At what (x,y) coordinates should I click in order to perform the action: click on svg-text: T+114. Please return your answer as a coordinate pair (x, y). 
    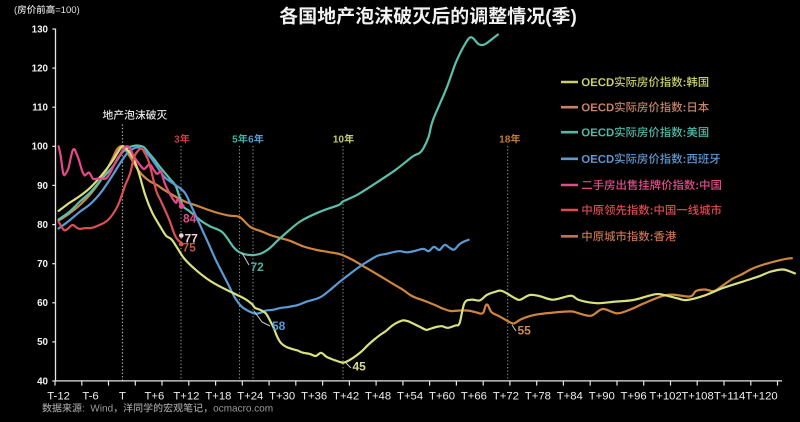
    Looking at the image, I should click on (730, 396).